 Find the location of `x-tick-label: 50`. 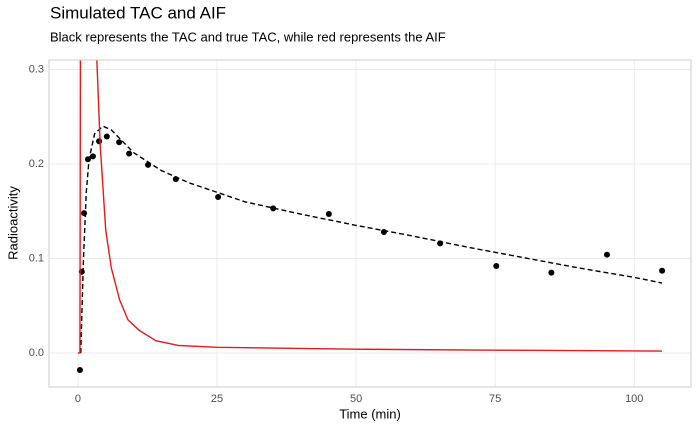

x-tick-label: 50 is located at coordinates (356, 399).